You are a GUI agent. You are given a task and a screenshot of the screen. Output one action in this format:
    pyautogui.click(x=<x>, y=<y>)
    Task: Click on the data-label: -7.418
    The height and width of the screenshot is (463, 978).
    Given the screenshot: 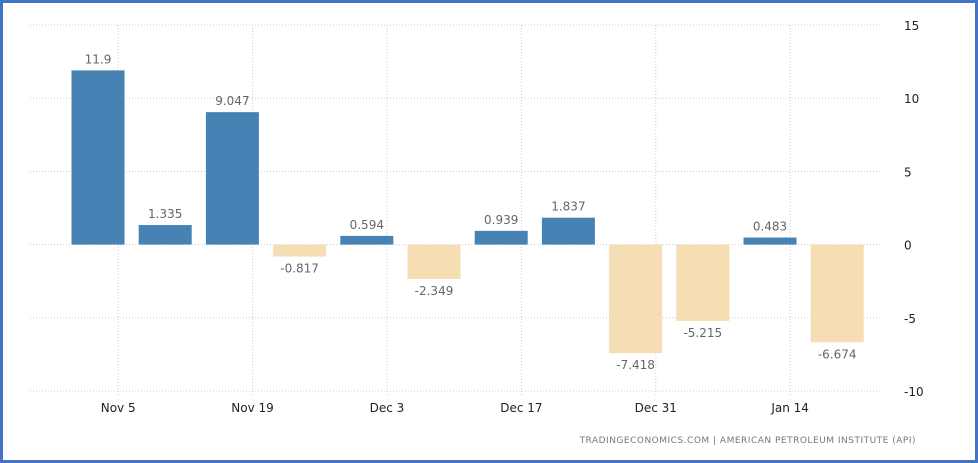 What is the action you would take?
    pyautogui.click(x=635, y=365)
    